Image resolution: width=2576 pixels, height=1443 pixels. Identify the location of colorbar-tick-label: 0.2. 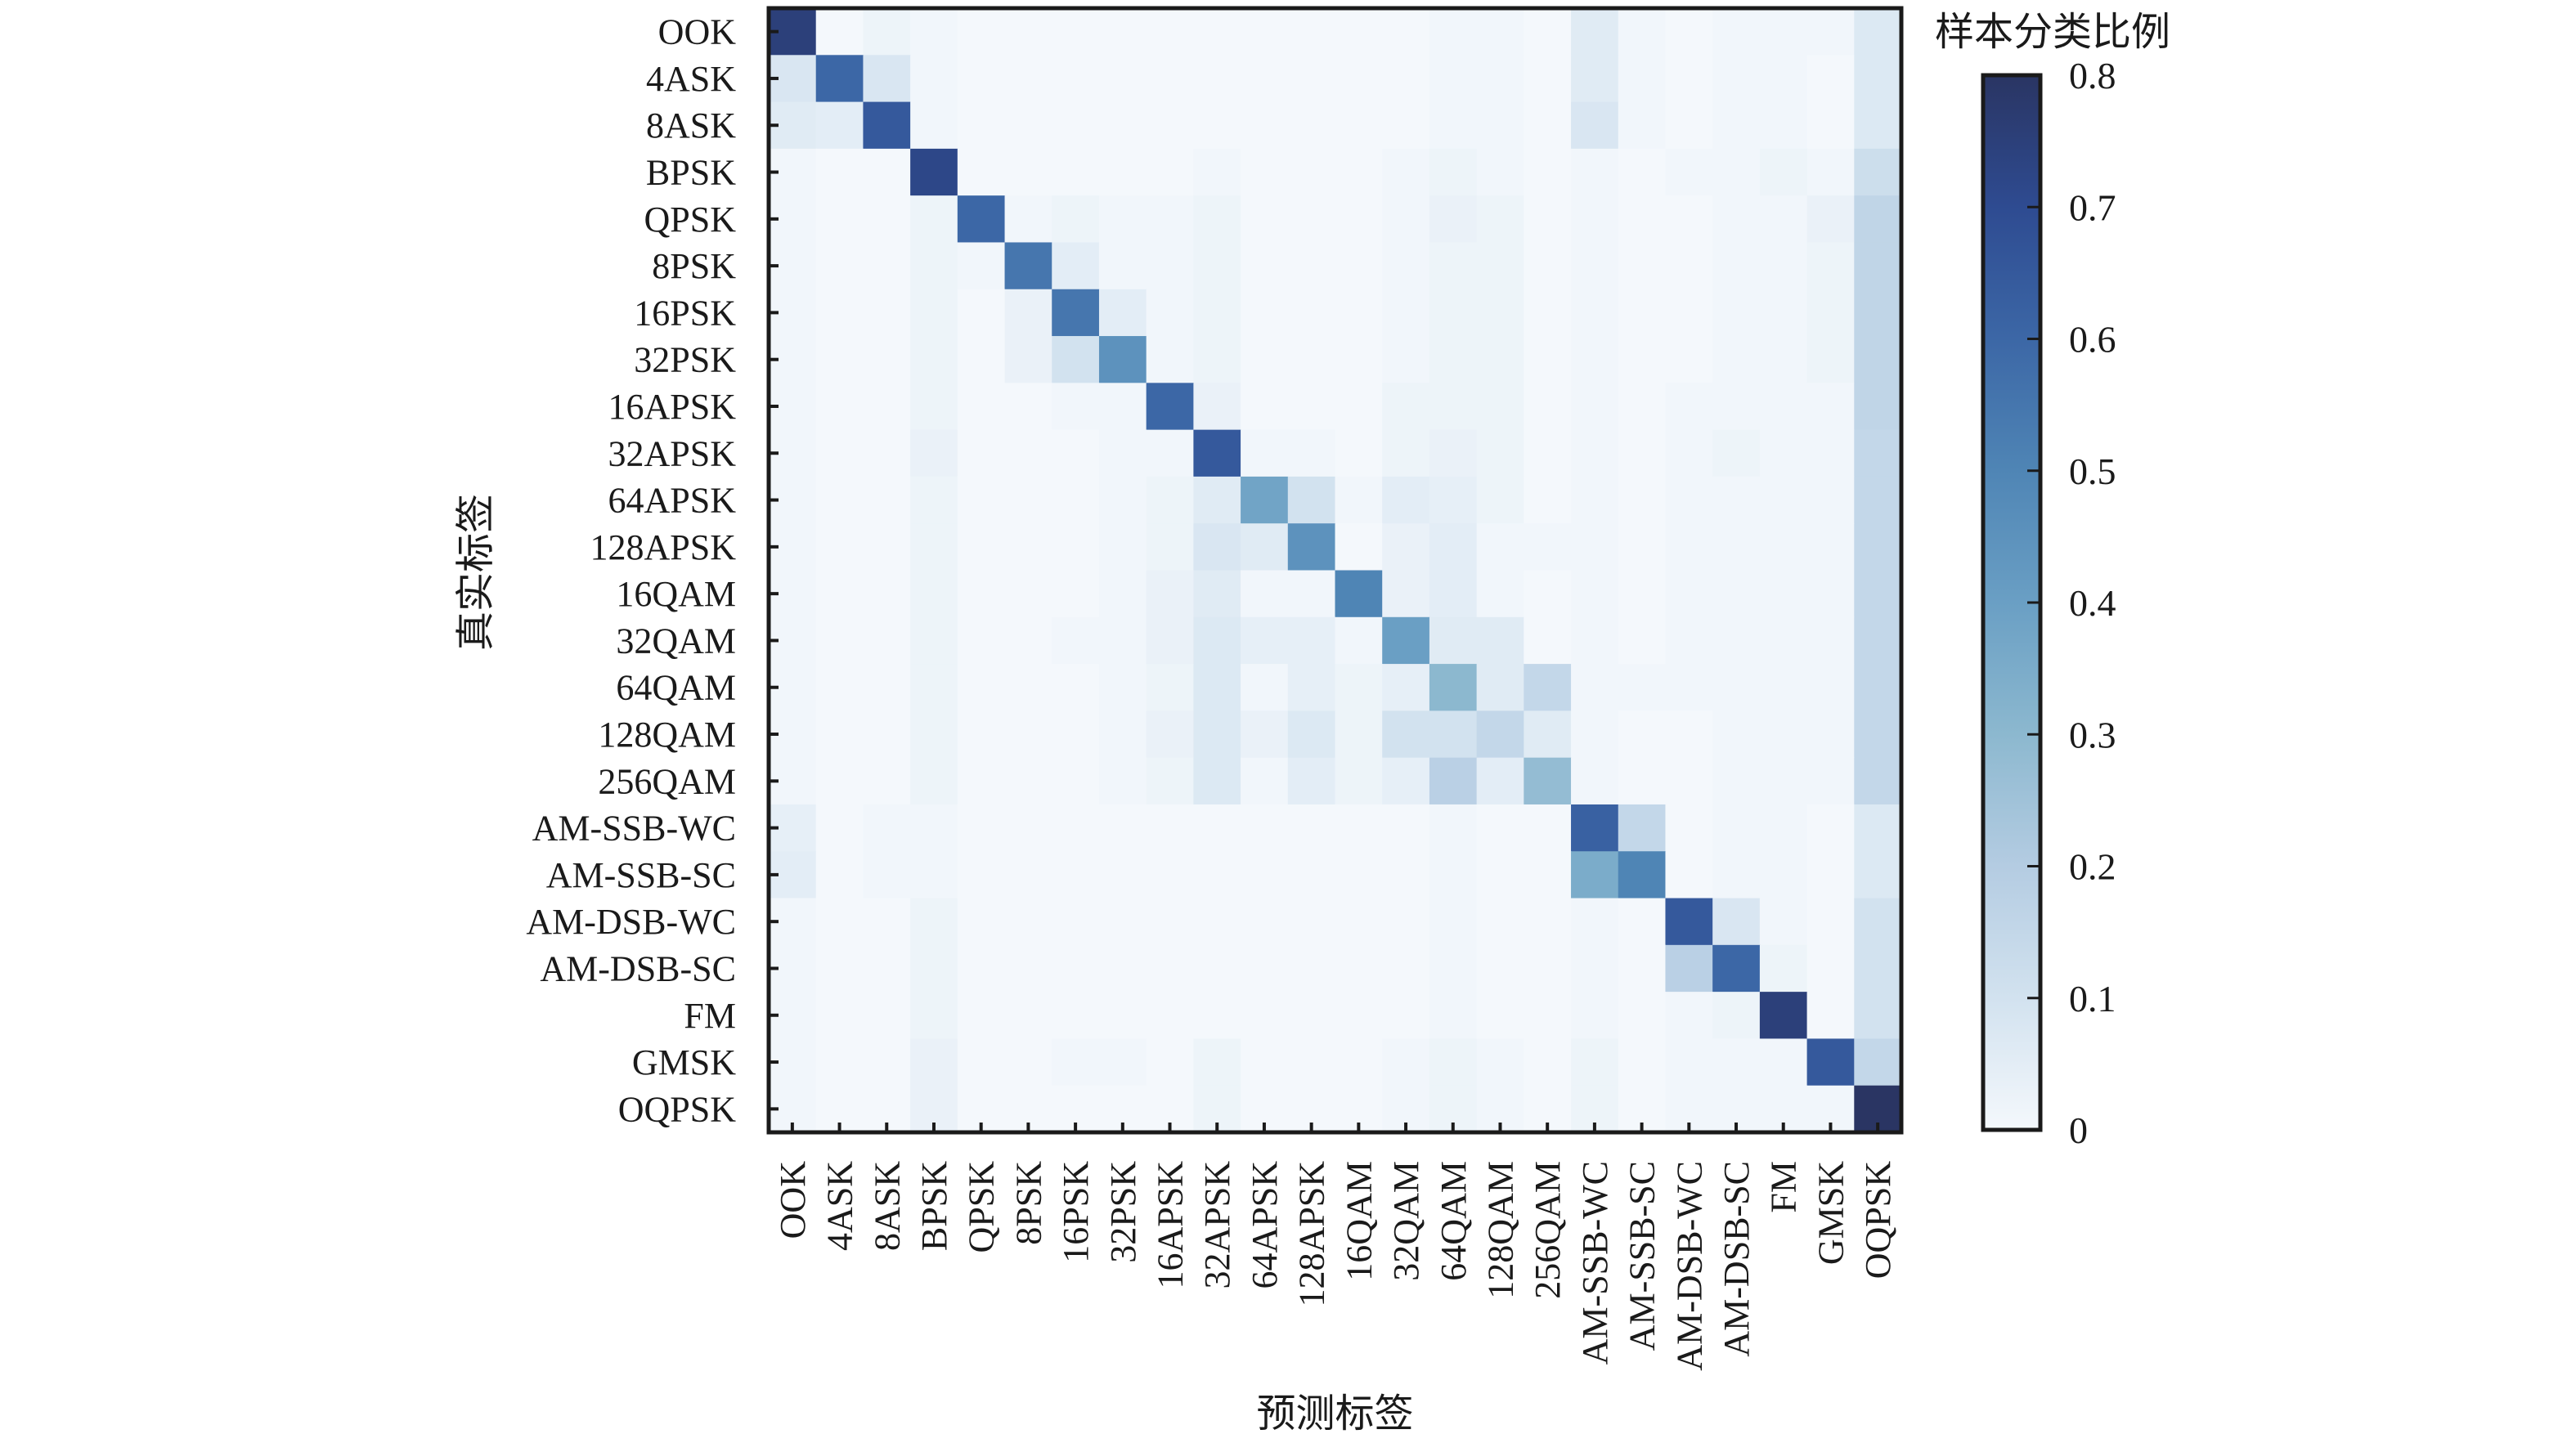
(2092, 867).